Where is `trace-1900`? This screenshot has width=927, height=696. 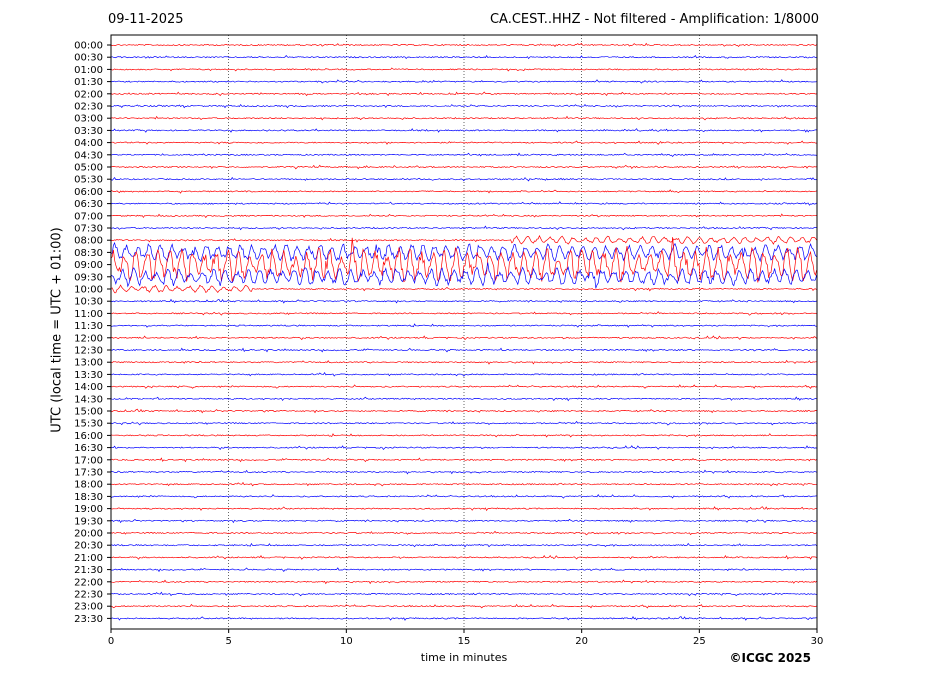
trace-1900 is located at coordinates (463, 509).